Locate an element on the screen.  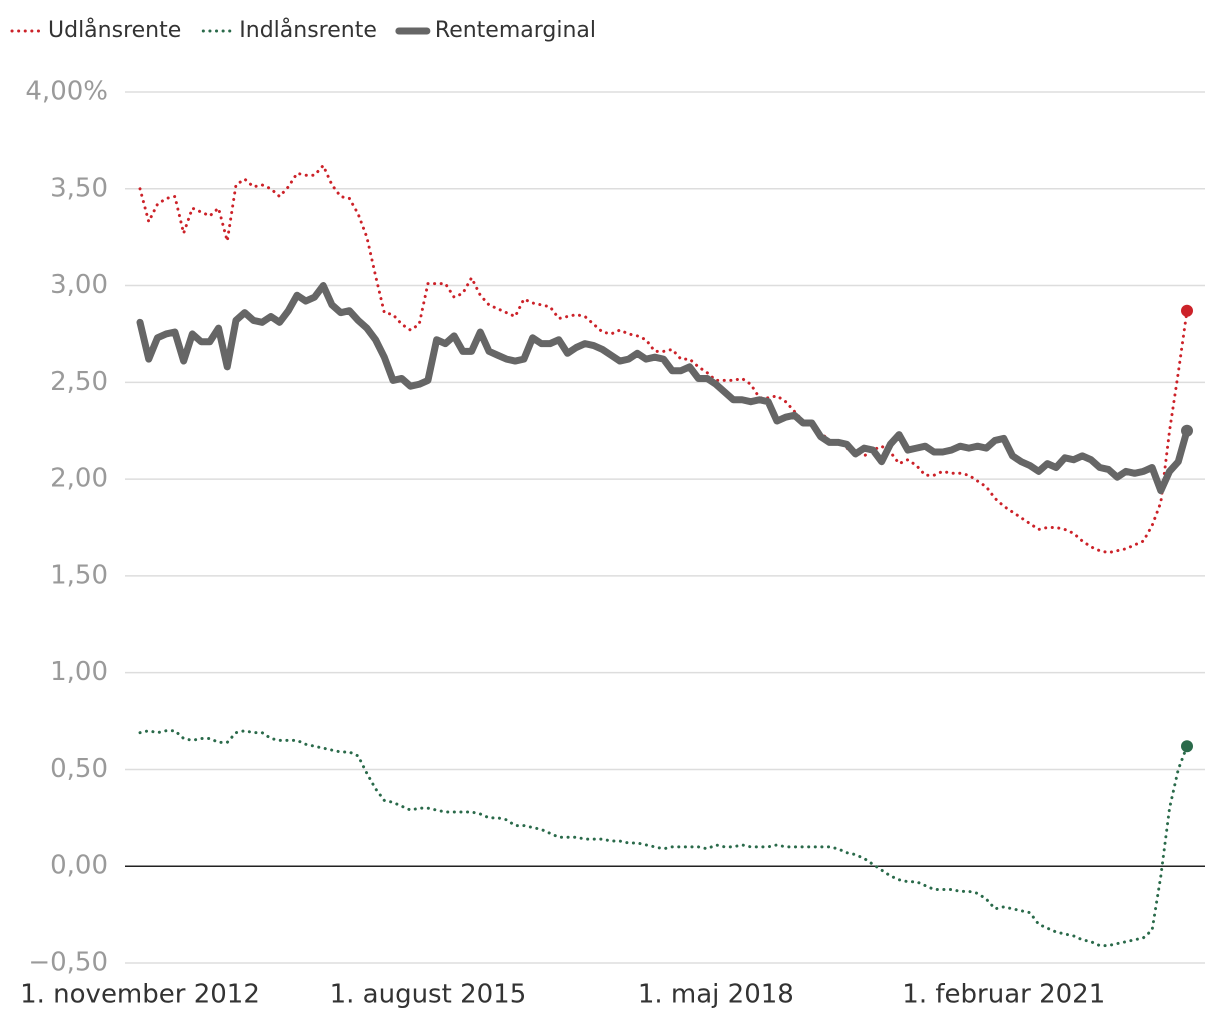
y-tick-label: 1,00 is located at coordinates (79, 672).